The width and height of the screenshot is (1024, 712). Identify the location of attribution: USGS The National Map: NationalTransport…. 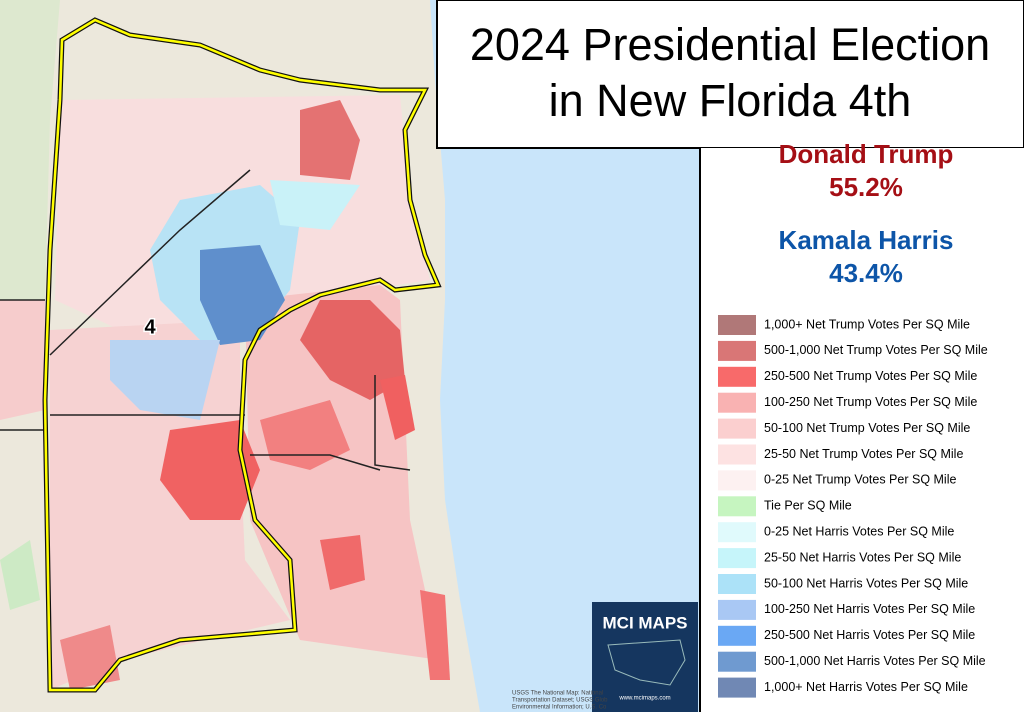
(560, 701).